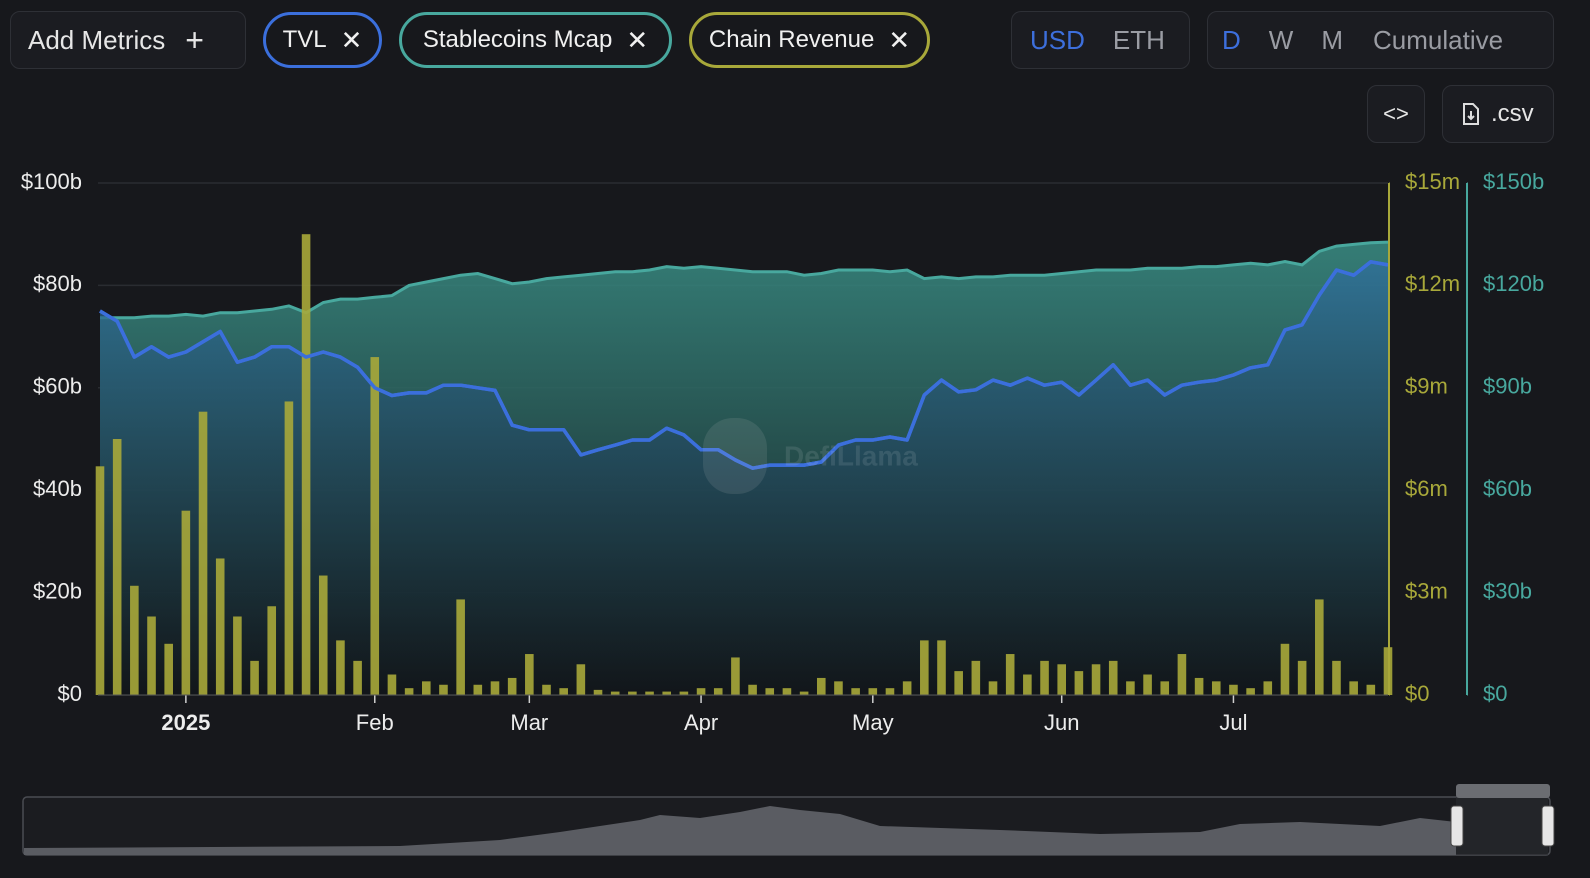 The width and height of the screenshot is (1590, 878). I want to click on y-tick-label: $150b, so click(1513, 181).